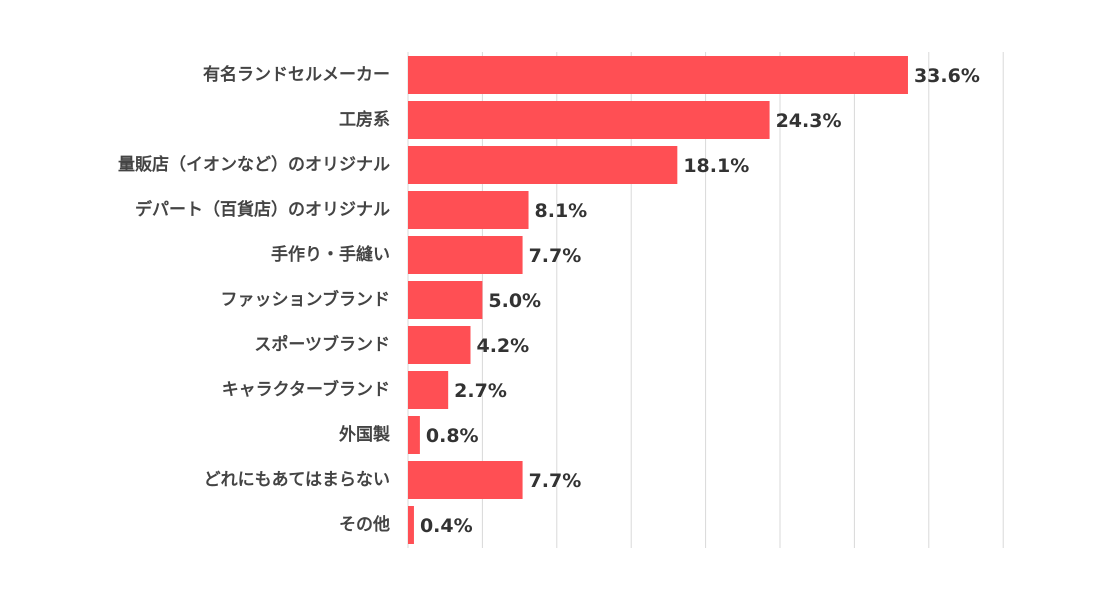 This screenshot has width=1100, height=600. I want to click on category-label: ファッションブランド, so click(306, 299).